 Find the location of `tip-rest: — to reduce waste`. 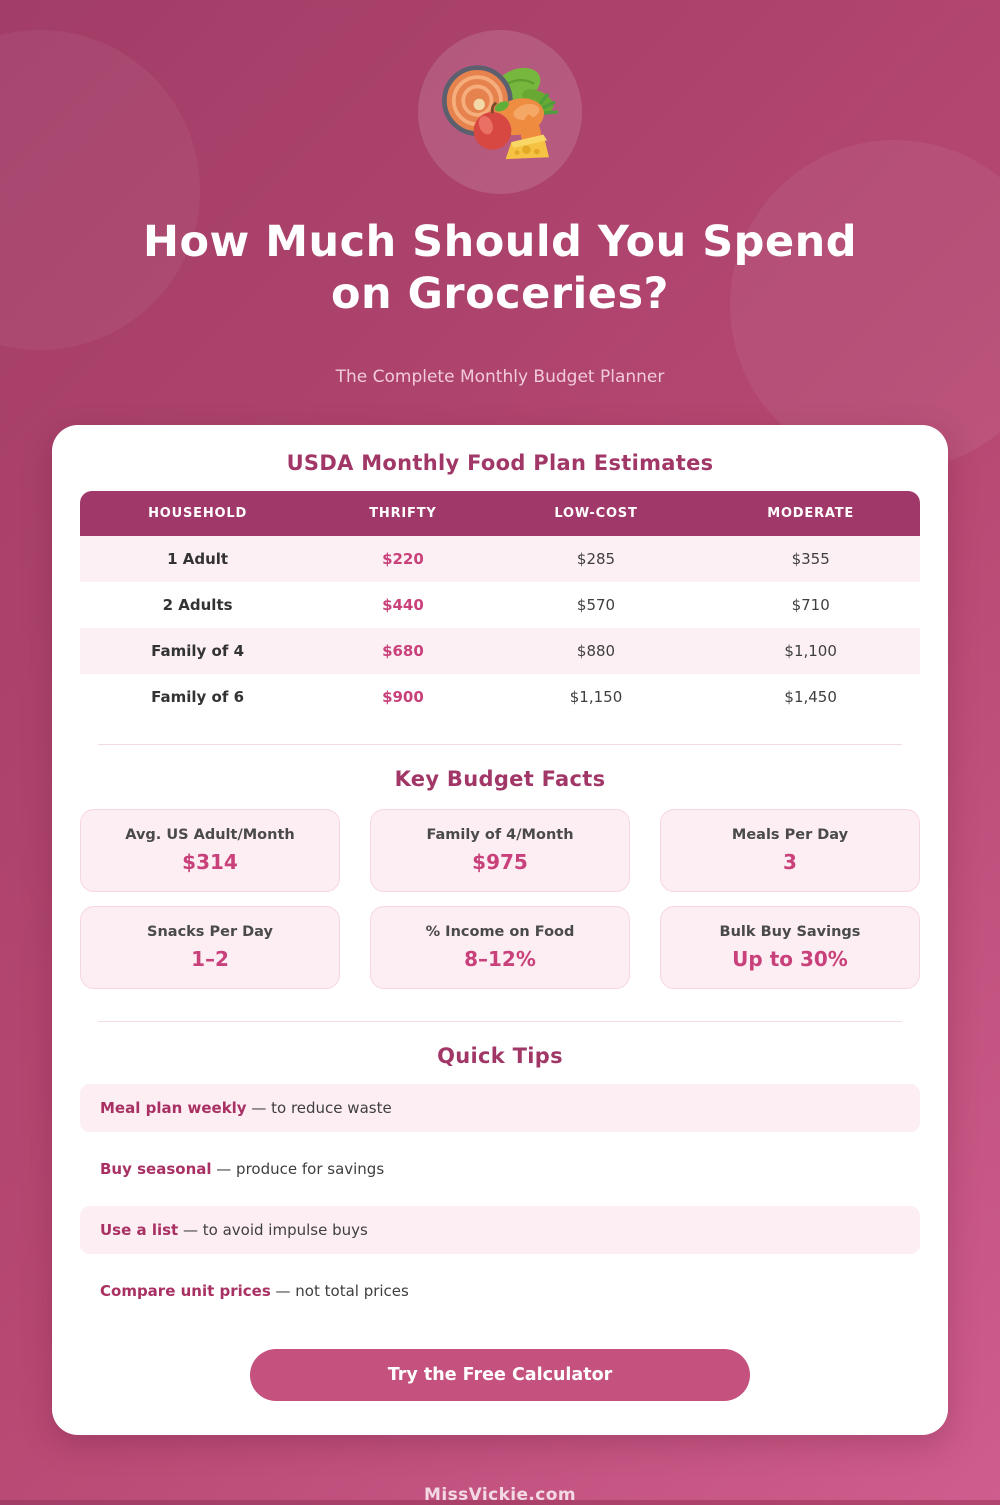

tip-rest: — to reduce waste is located at coordinates (319, 1107).